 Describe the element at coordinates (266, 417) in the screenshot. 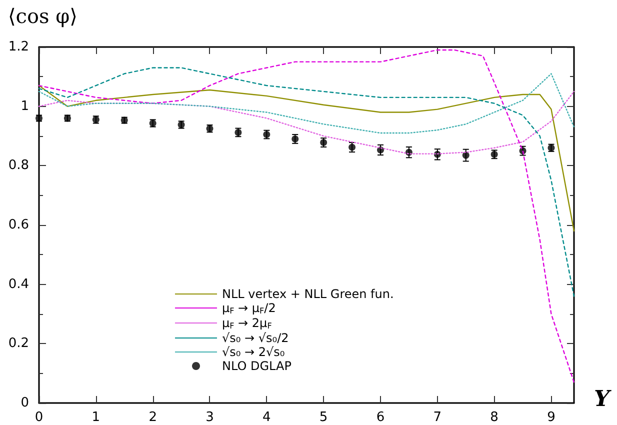

I see `x-tick-label: 4` at that location.